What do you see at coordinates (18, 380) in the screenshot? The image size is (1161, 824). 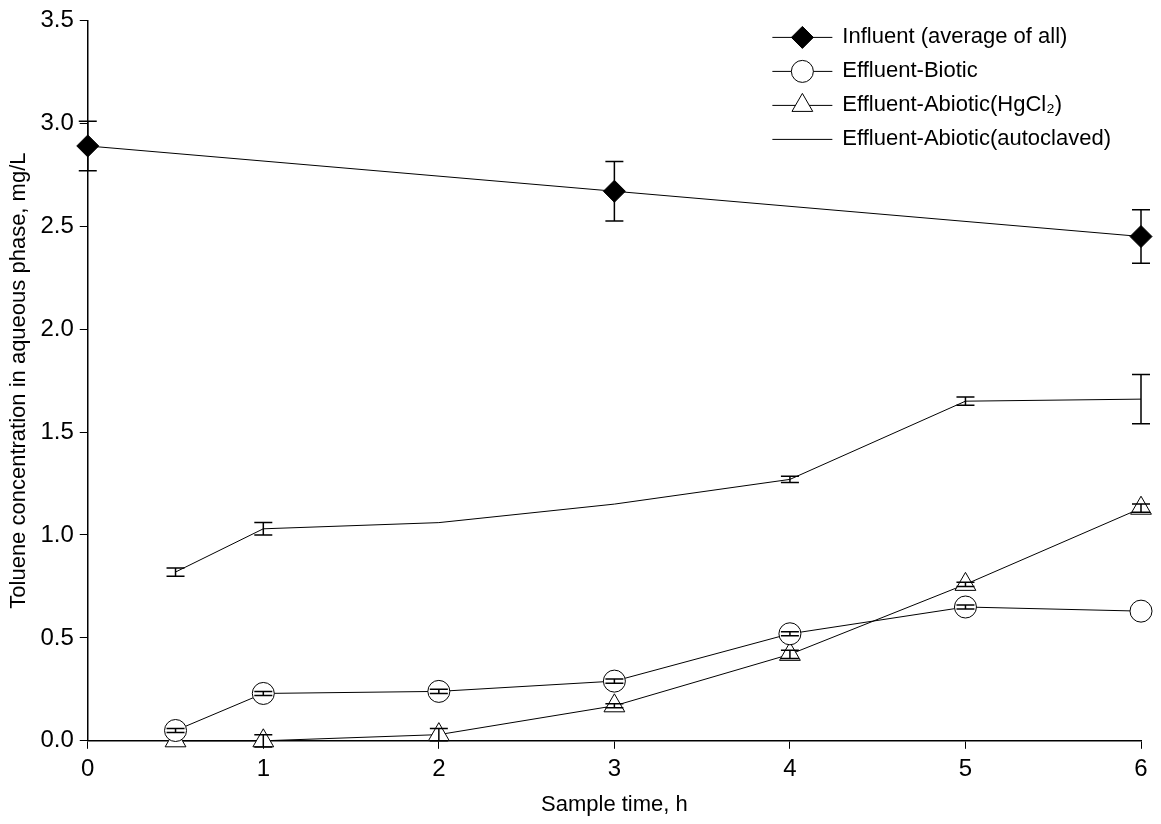 I see `y-axis-title: Toluene concentration in aqueous phase, mg/L` at bounding box center [18, 380].